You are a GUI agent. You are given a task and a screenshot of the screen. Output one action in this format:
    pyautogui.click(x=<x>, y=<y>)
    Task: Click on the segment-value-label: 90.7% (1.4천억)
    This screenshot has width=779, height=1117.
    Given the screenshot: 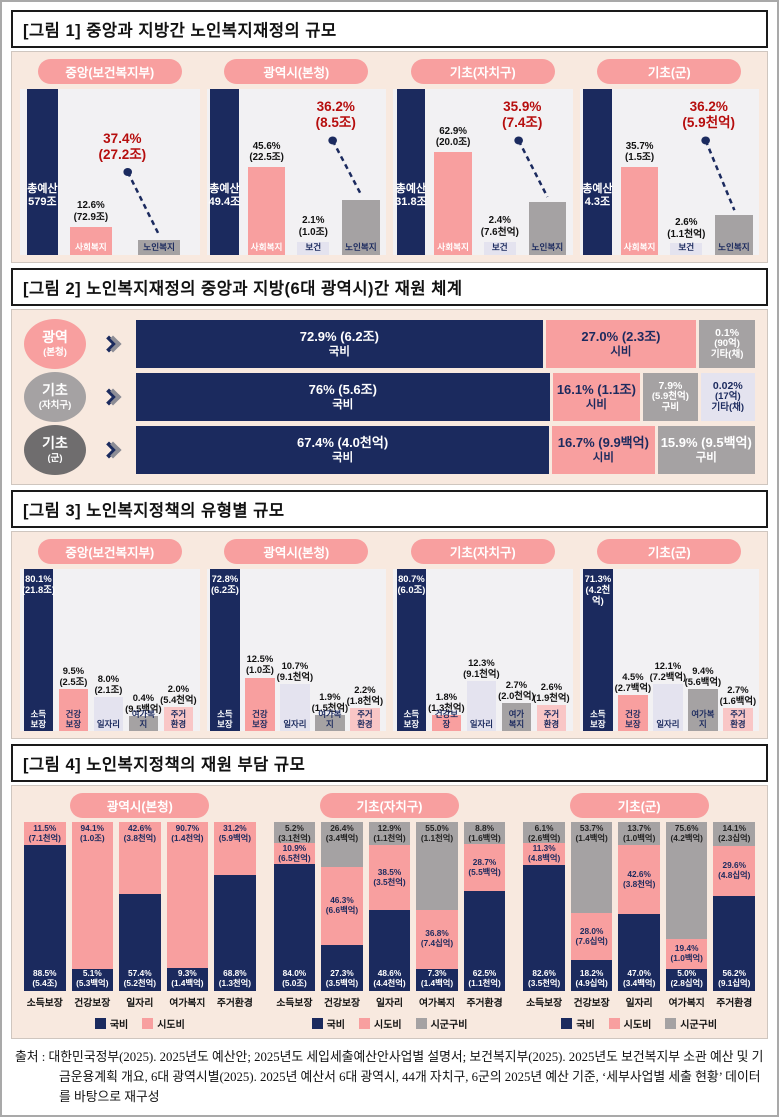 What is the action you would take?
    pyautogui.click(x=187, y=833)
    